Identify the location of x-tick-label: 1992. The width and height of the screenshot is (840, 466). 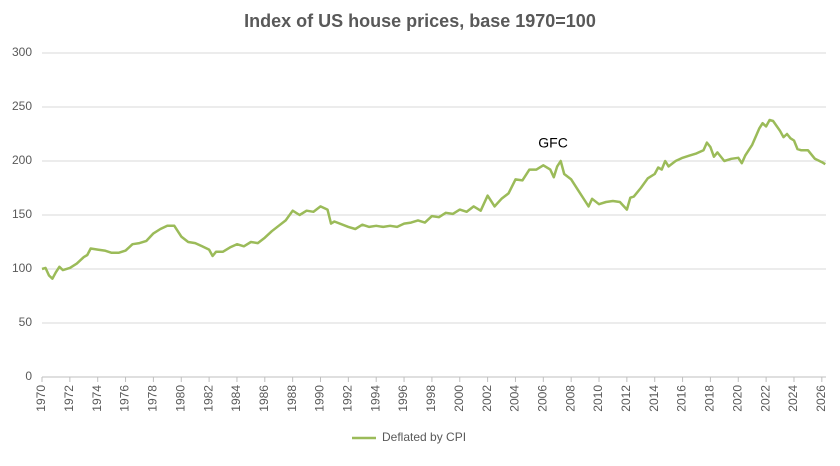
(348, 398).